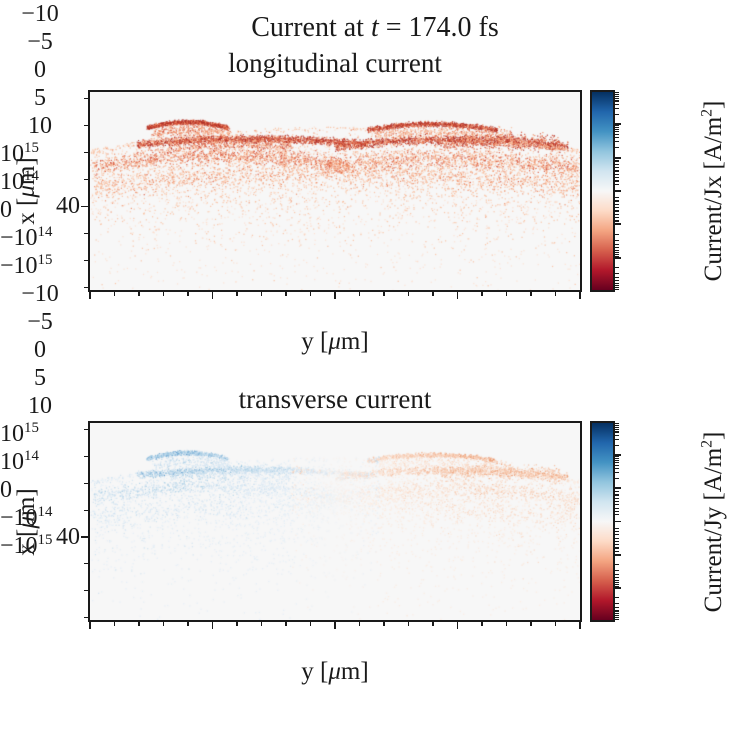 The image size is (750, 750). What do you see at coordinates (6, 210) in the screenshot?
I see `colorbar-tick-label: 0` at bounding box center [6, 210].